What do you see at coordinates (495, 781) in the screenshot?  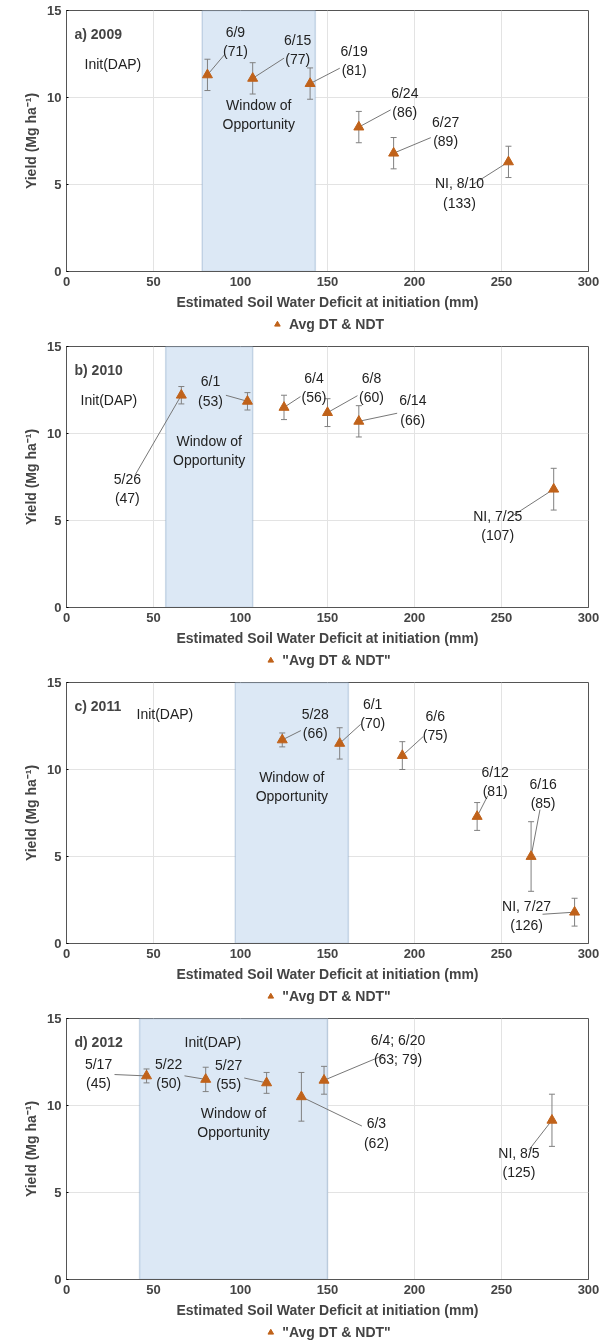 I see `annotation: 6/12 (81)` at bounding box center [495, 781].